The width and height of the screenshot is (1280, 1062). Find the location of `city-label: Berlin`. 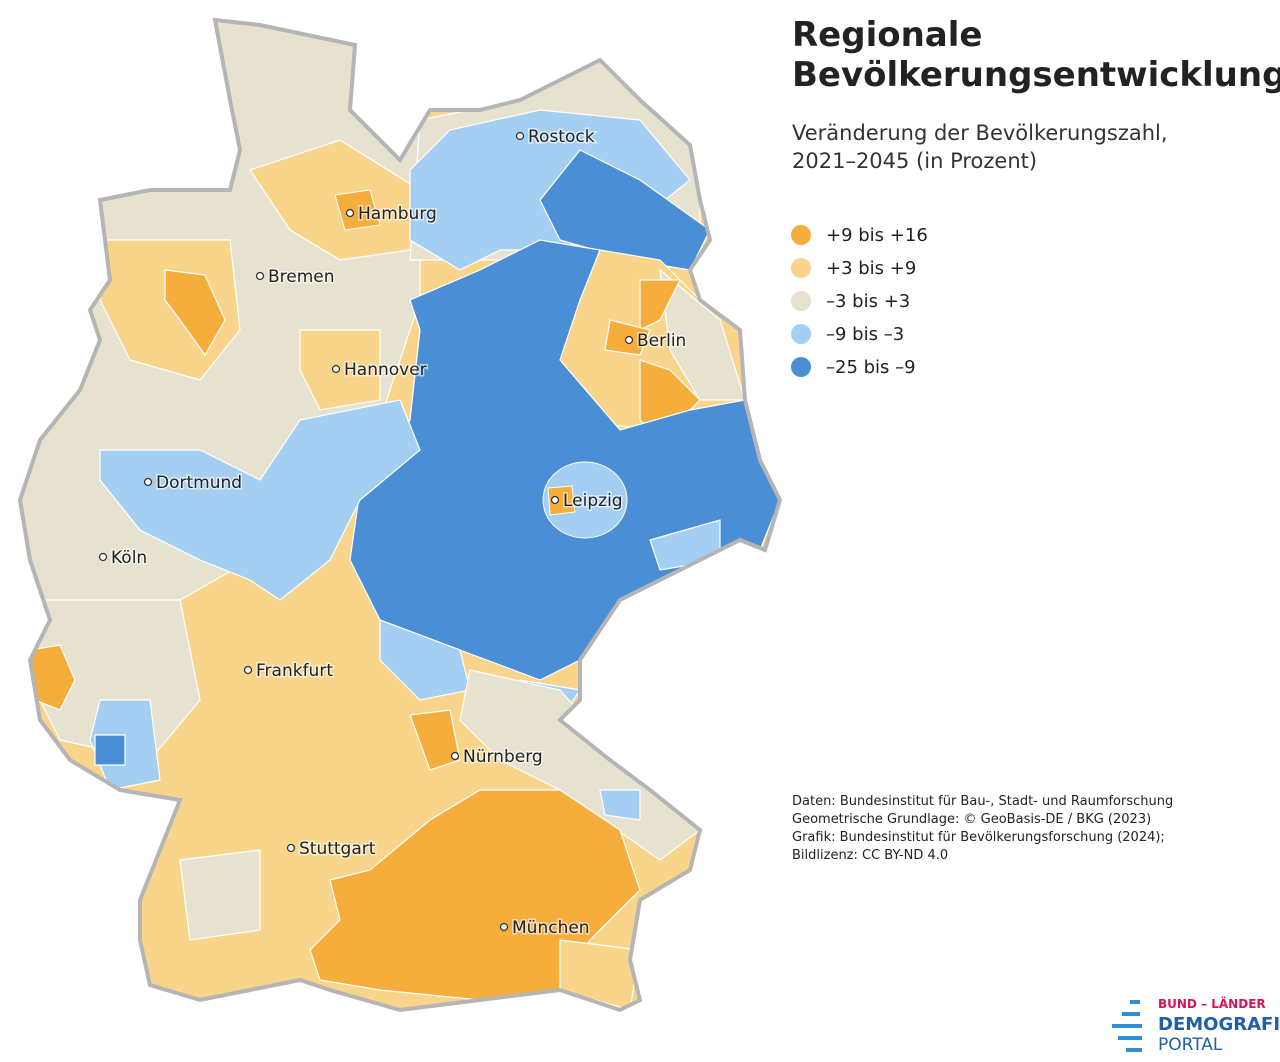

city-label: Berlin is located at coordinates (661, 341).